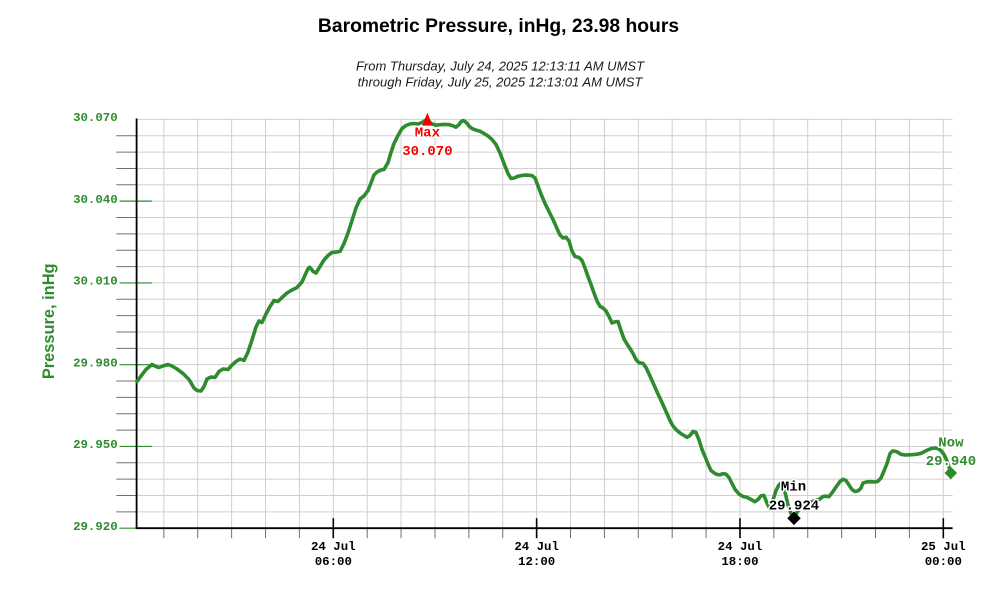 The image size is (1000, 600). Describe the element at coordinates (333, 562) in the screenshot. I see `svg-text: 06:00` at that location.